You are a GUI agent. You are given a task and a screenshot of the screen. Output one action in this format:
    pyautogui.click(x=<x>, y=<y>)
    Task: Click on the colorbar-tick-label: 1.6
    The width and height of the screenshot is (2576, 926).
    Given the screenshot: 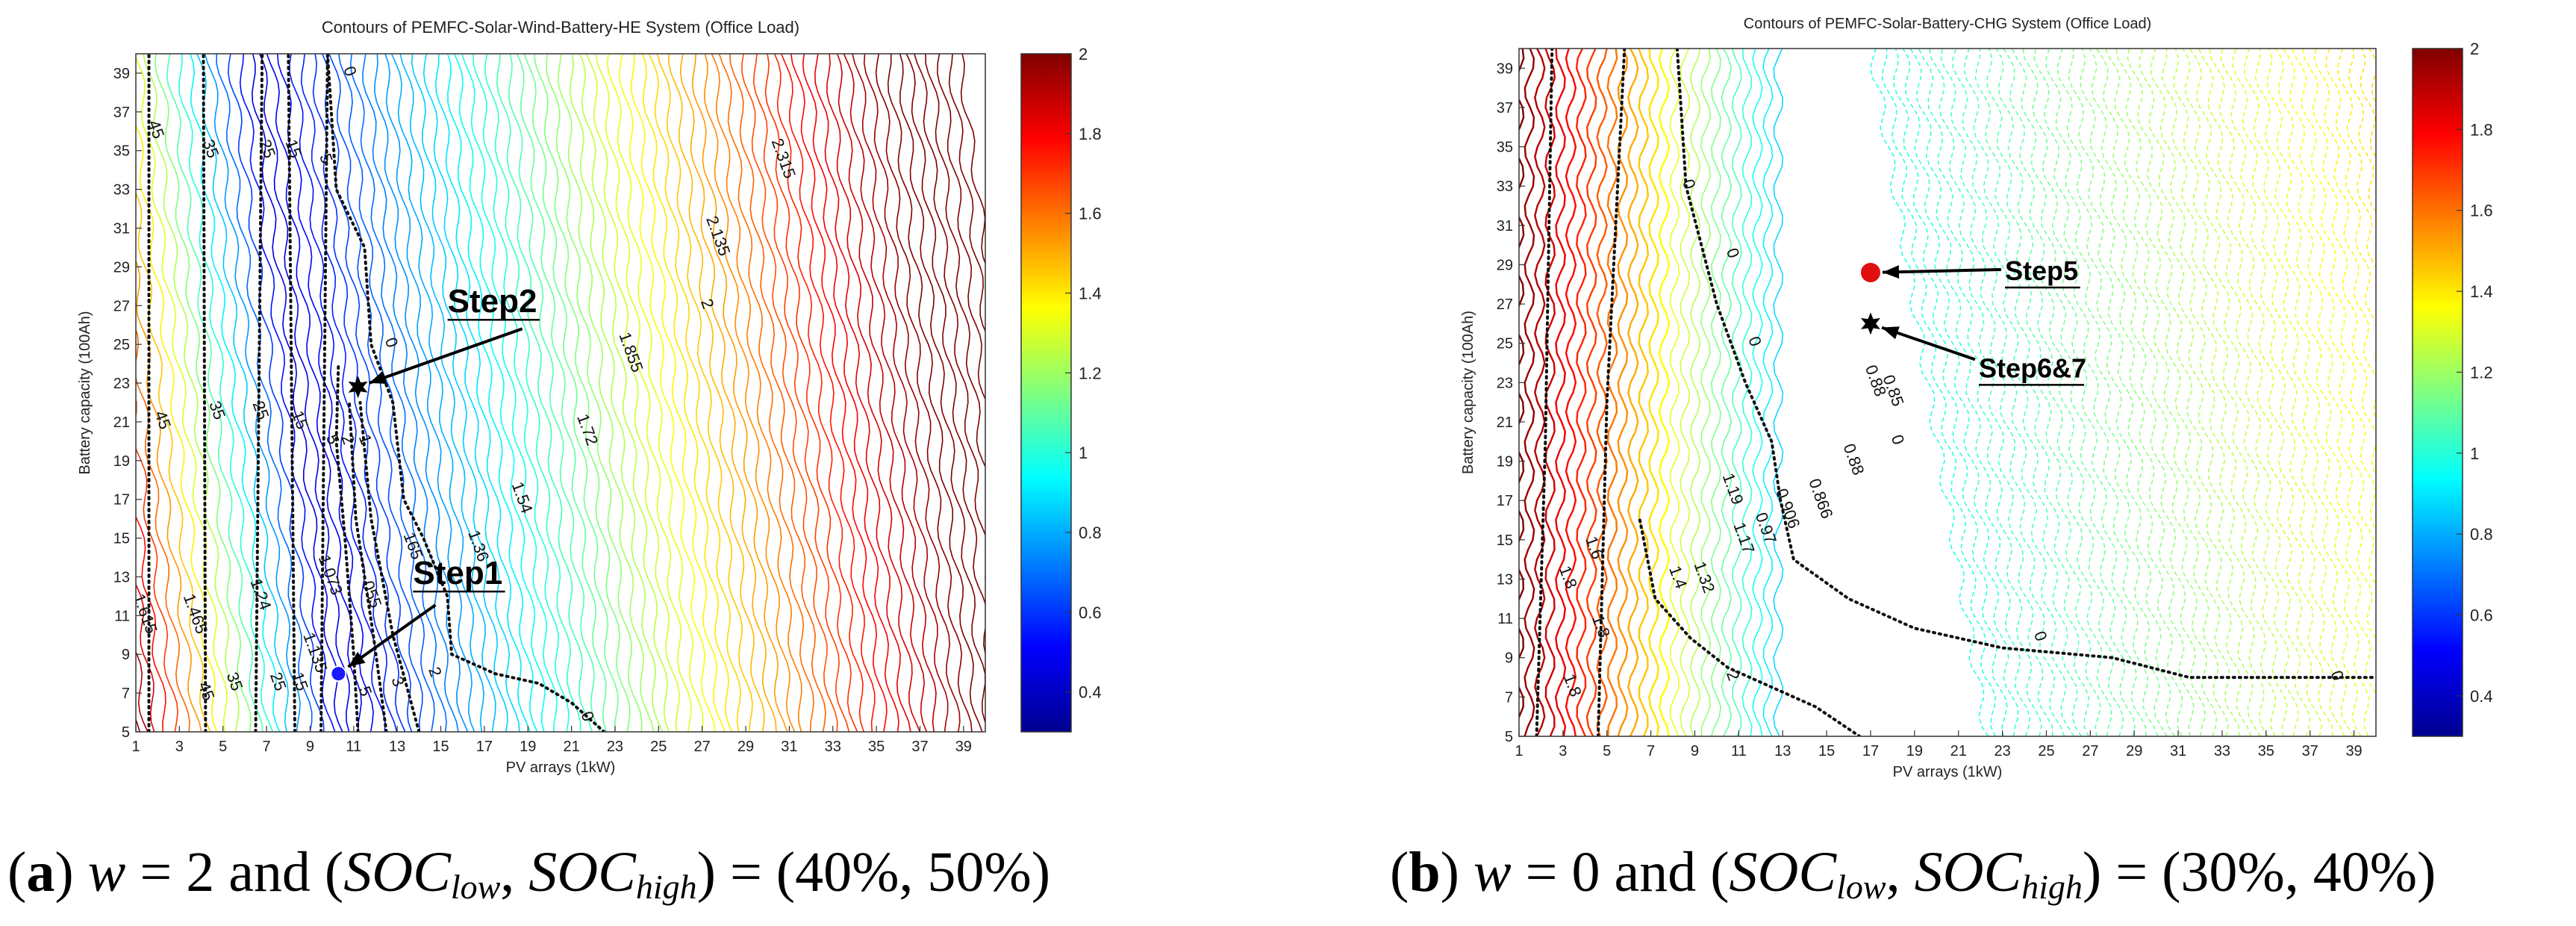 What is the action you would take?
    pyautogui.click(x=2481, y=211)
    